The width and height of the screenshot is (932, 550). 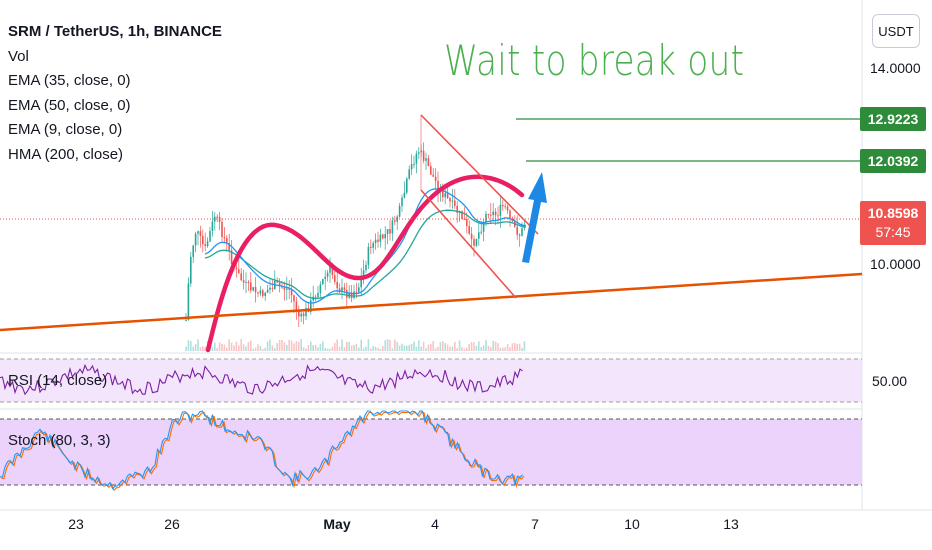 I want to click on rsi-axis-value: 50.00, so click(x=890, y=381).